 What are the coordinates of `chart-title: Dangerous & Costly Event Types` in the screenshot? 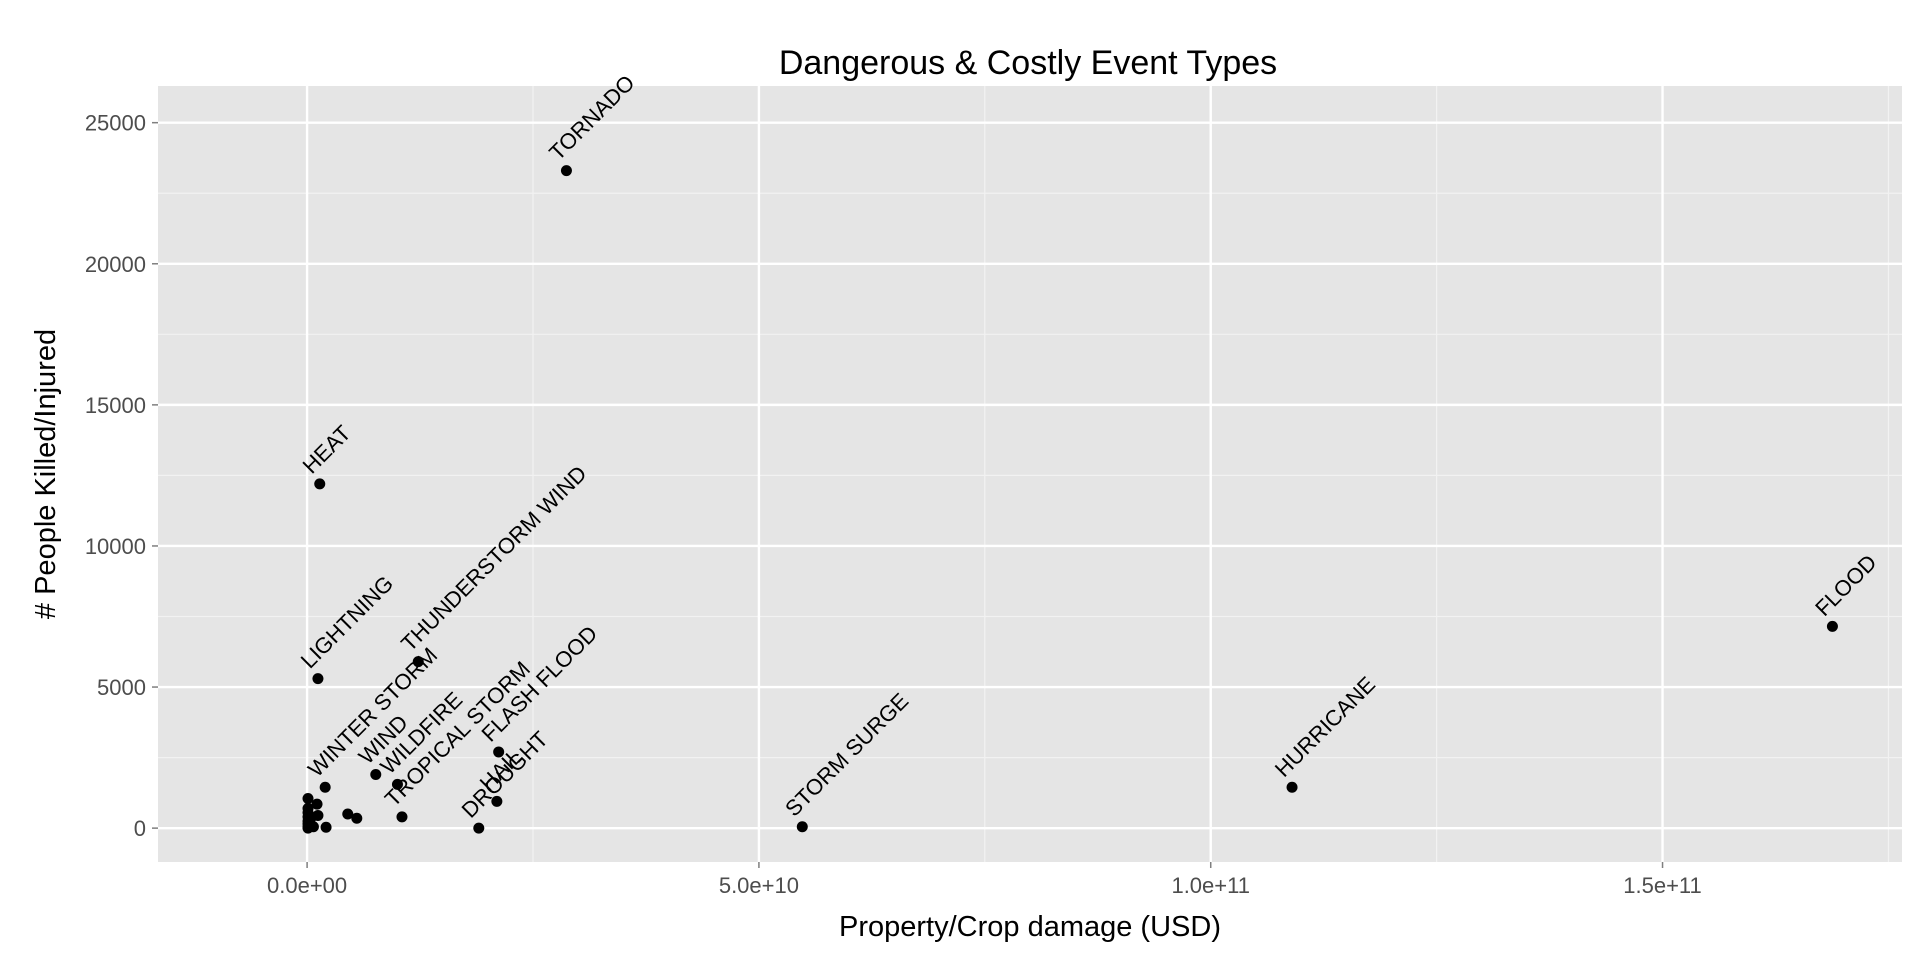 It's located at (1028, 63).